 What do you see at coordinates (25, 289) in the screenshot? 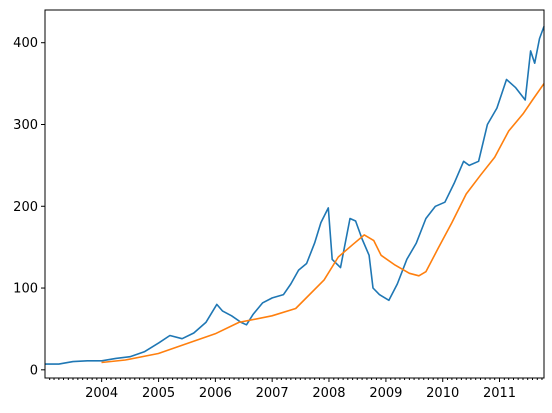
I see `y-tick-label: 100` at bounding box center [25, 289].